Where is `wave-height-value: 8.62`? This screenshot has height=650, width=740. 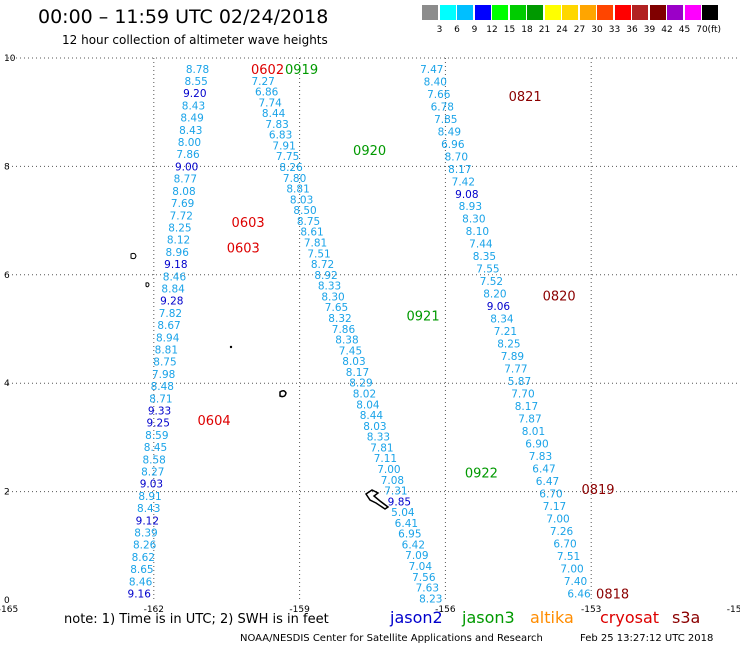
wave-height-value: 8.62 is located at coordinates (143, 558).